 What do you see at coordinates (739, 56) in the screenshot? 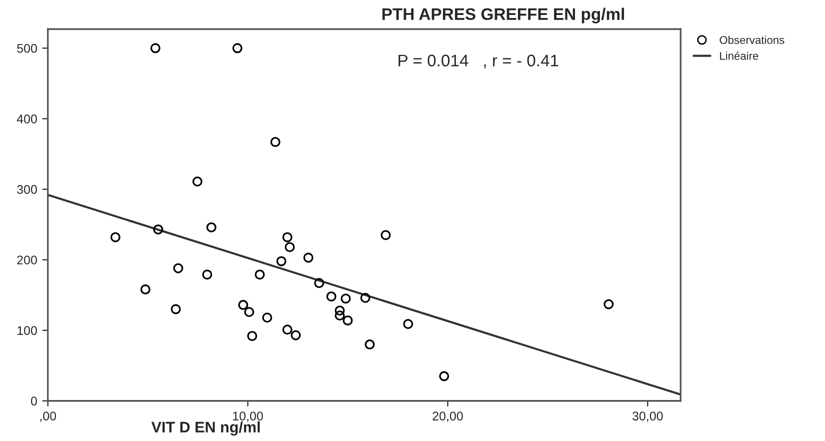
I see `legend-label: Linéaire` at bounding box center [739, 56].